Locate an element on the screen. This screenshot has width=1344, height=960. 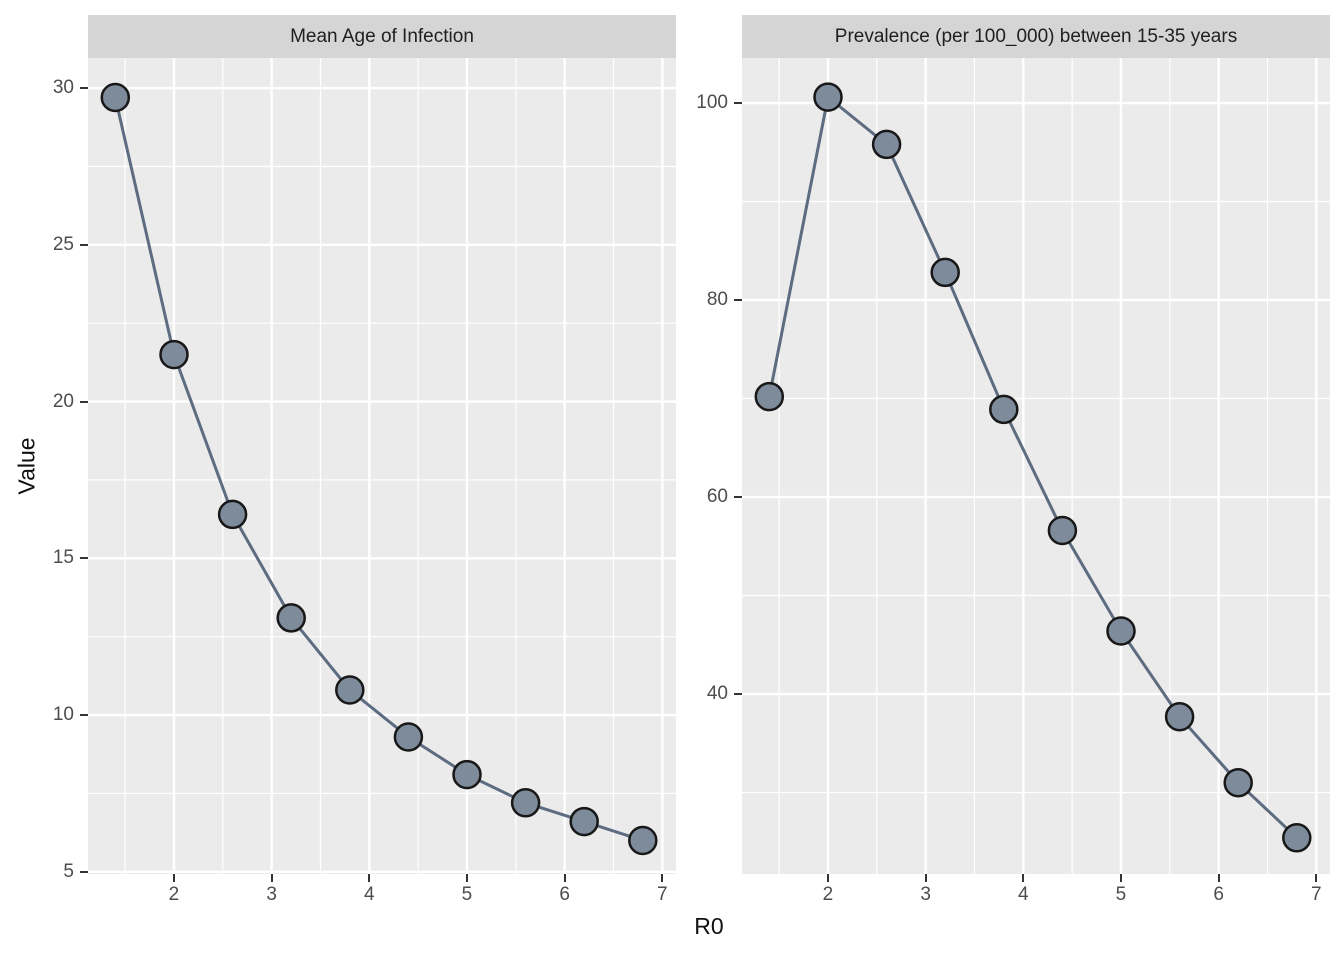
y-tick-label: 30 is located at coordinates (63, 88).